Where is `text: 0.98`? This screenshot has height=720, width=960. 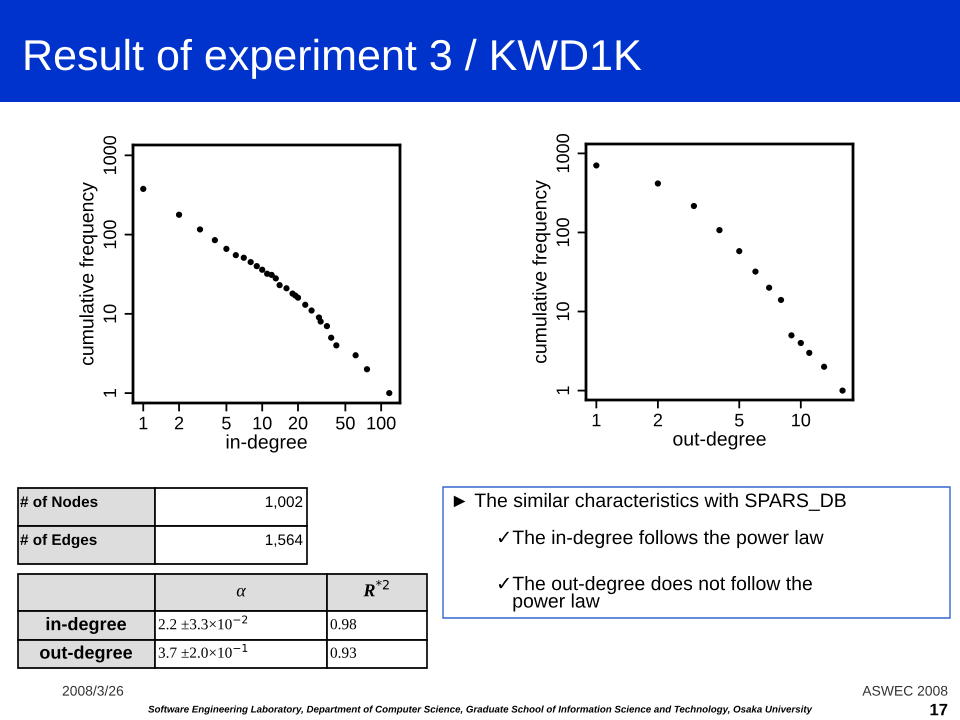 text: 0.98 is located at coordinates (343, 624).